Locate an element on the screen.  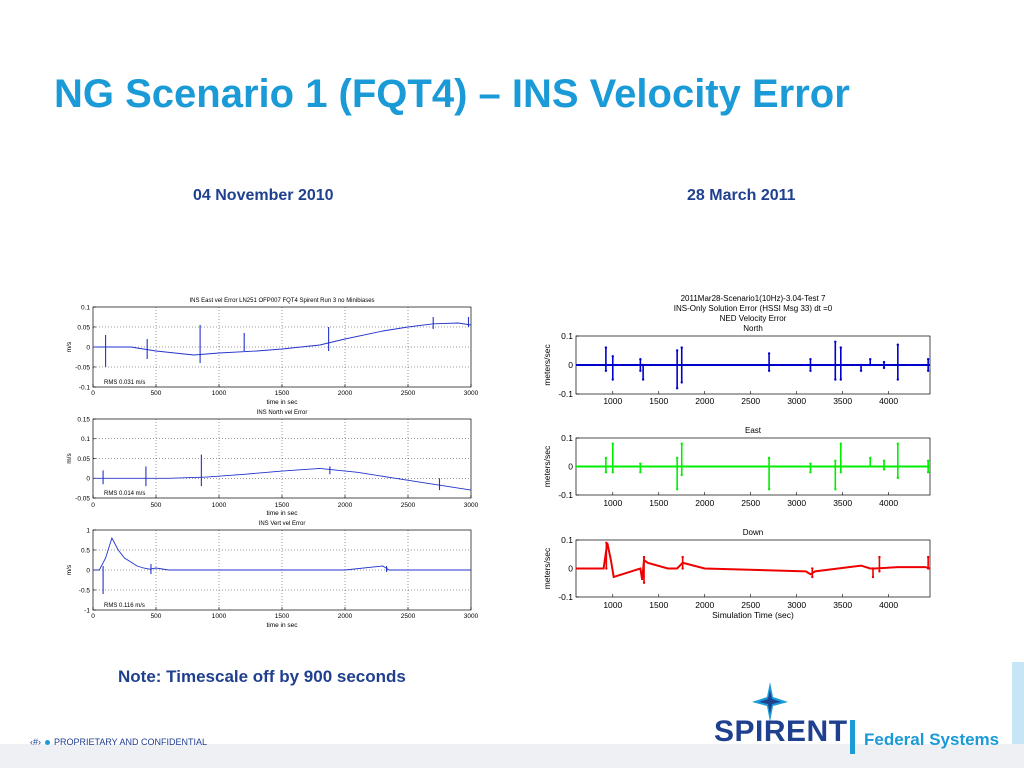
left-2-ytick-label: 0.05 is located at coordinates (83, 459).